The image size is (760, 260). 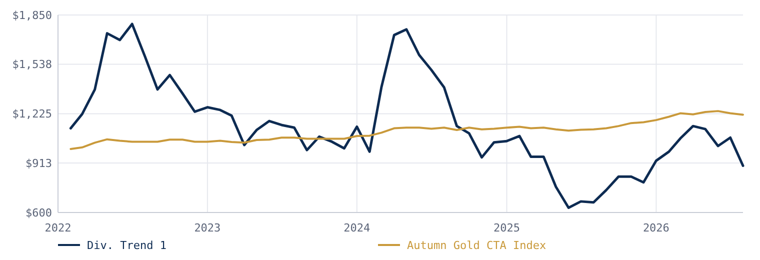 What do you see at coordinates (58, 228) in the screenshot?
I see `x-tick-label: 2022` at bounding box center [58, 228].